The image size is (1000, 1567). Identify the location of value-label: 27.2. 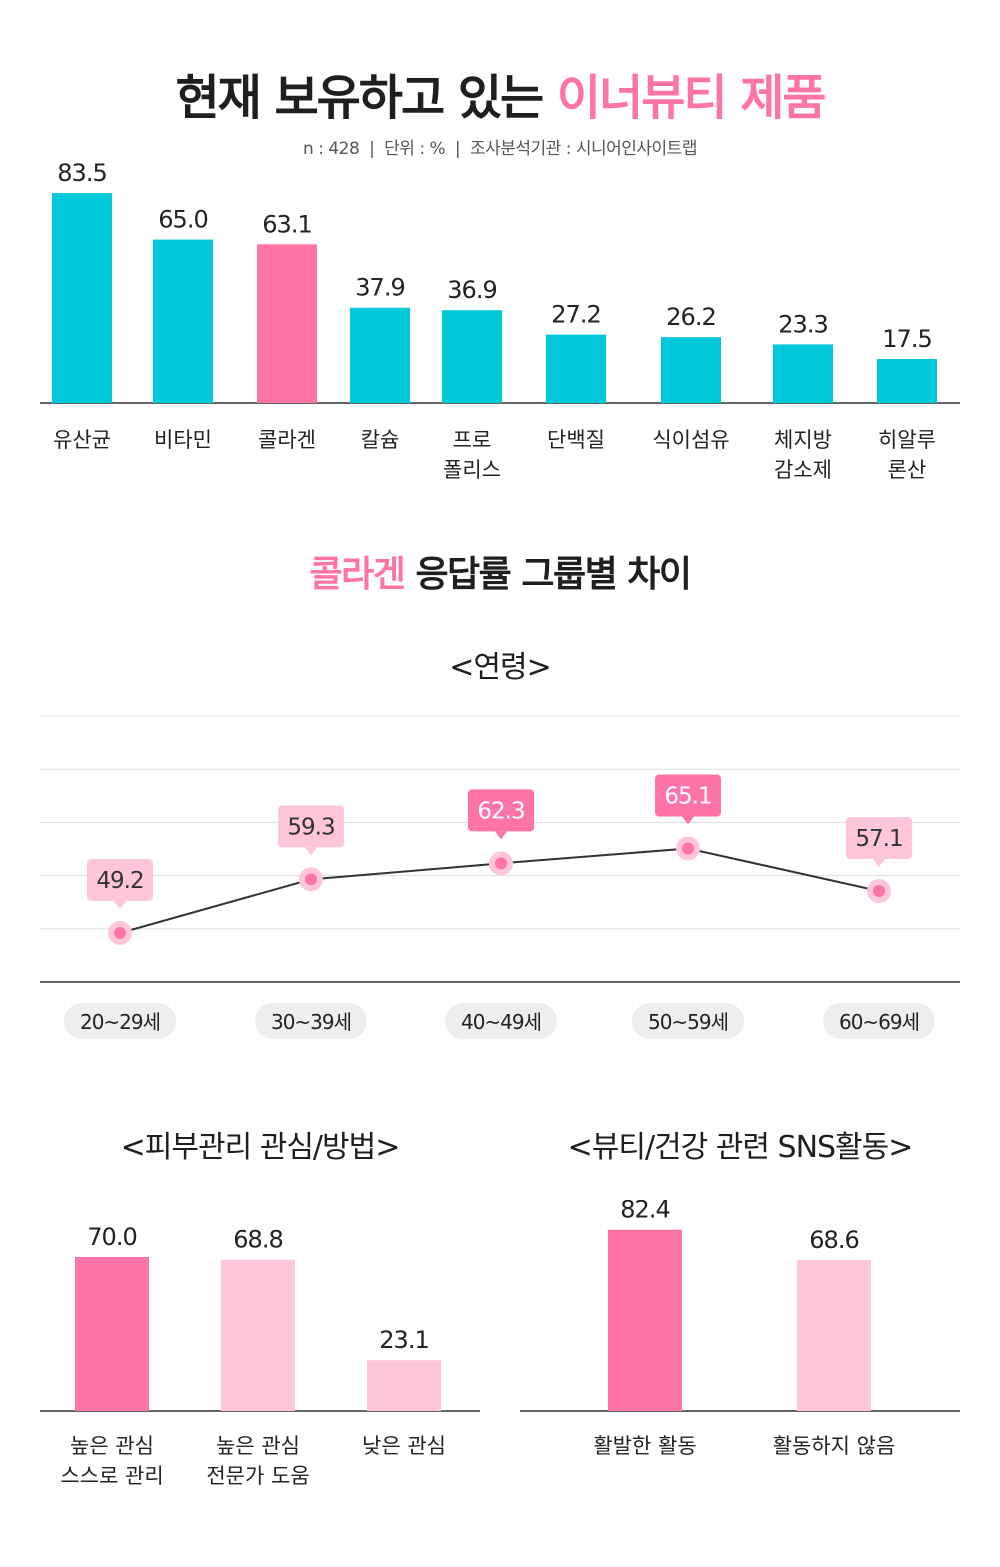
(575, 315).